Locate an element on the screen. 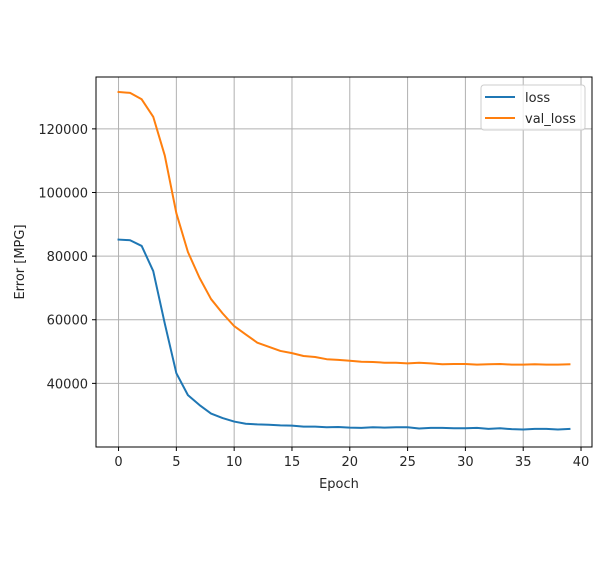  y-tick-label: 60000 is located at coordinates (67, 321).